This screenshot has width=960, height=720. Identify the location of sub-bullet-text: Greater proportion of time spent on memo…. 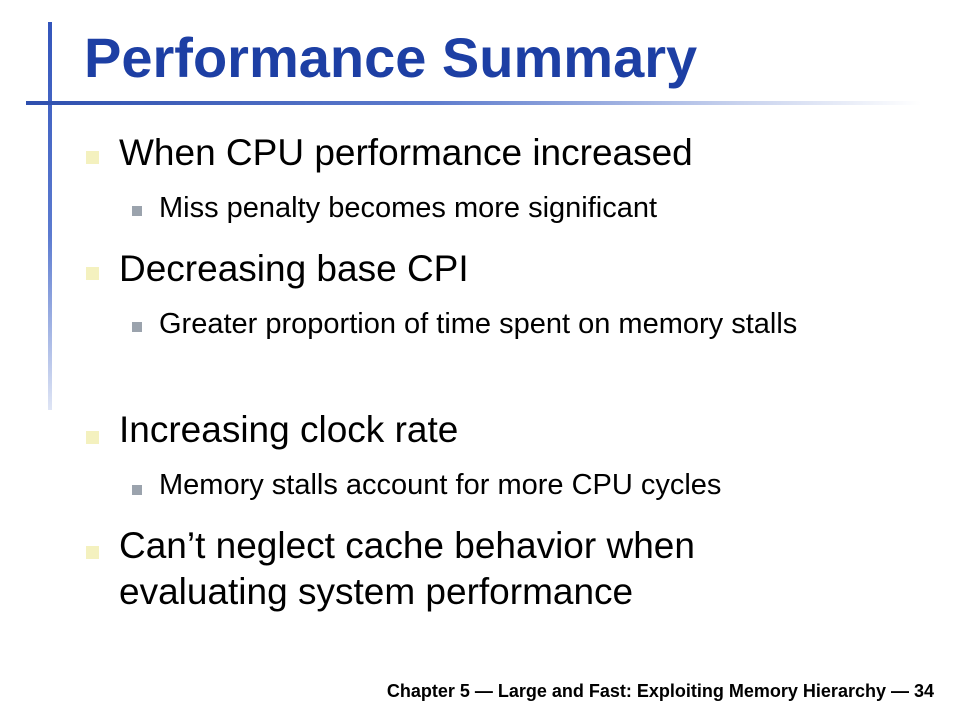
(478, 324).